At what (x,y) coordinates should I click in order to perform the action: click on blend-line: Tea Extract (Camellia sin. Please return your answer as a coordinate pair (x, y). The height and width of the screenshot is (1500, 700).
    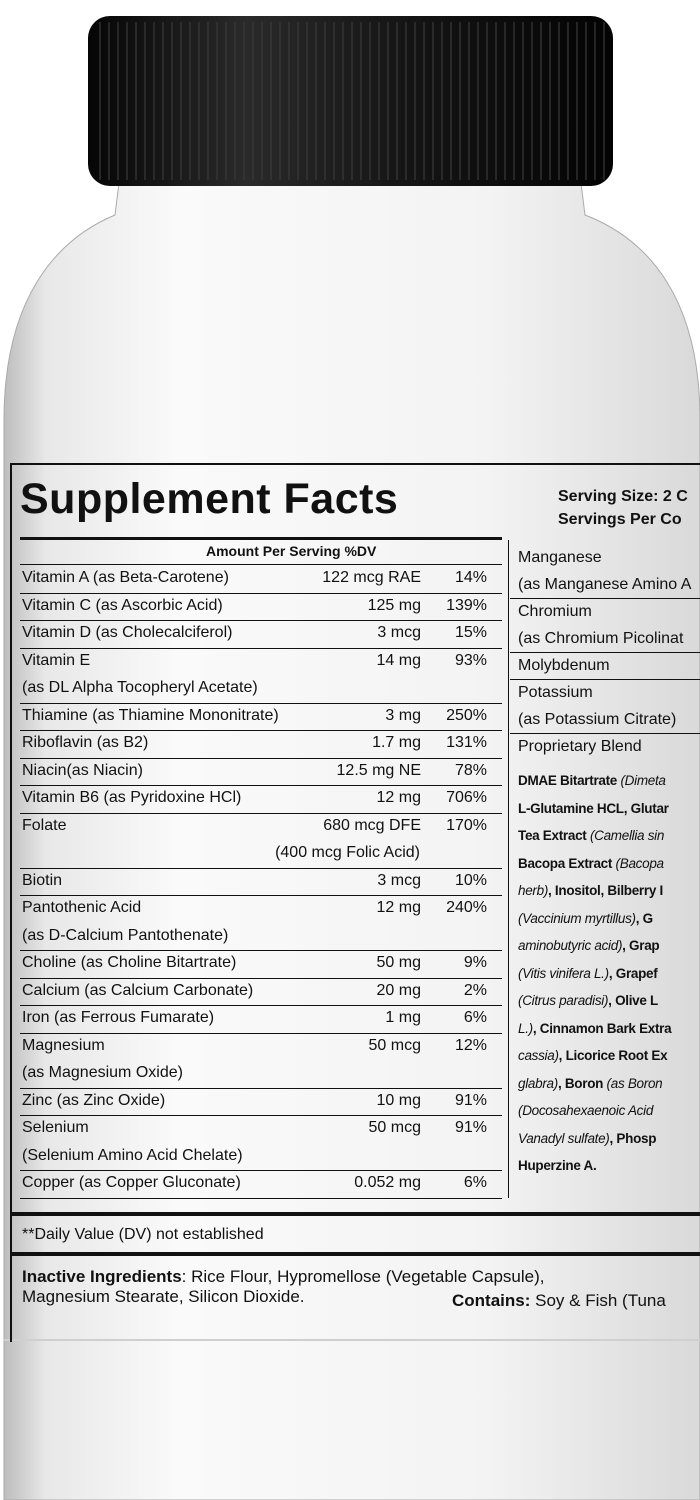
    Looking at the image, I should click on (591, 836).